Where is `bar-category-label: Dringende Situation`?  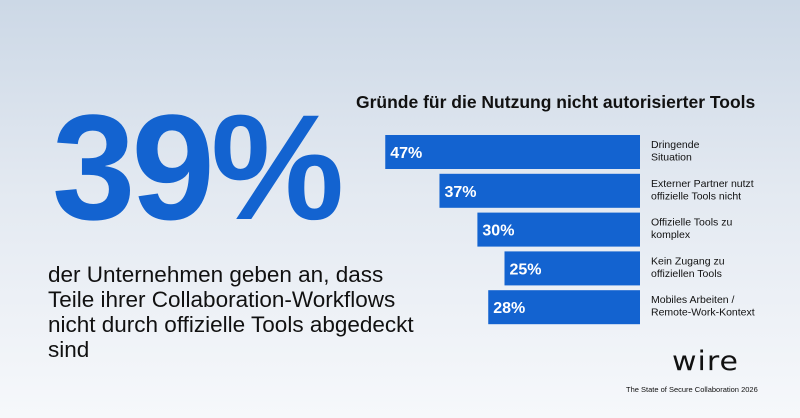
bar-category-label: Dringende Situation is located at coordinates (675, 151).